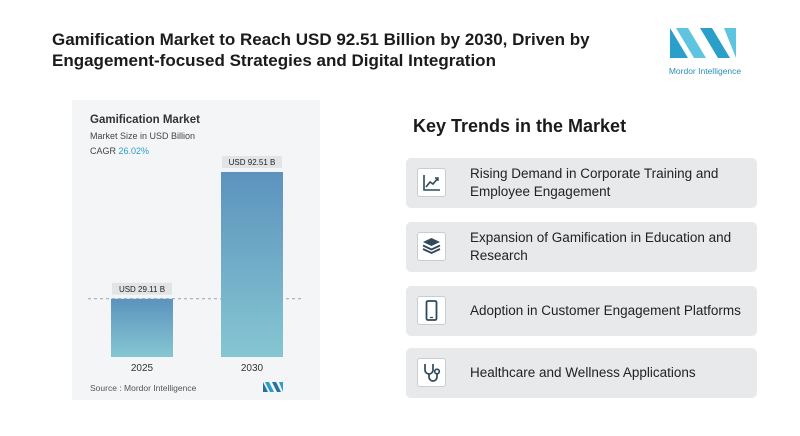 The image size is (800, 436). I want to click on chart-source: Source : Mordor Intelligence, so click(143, 388).